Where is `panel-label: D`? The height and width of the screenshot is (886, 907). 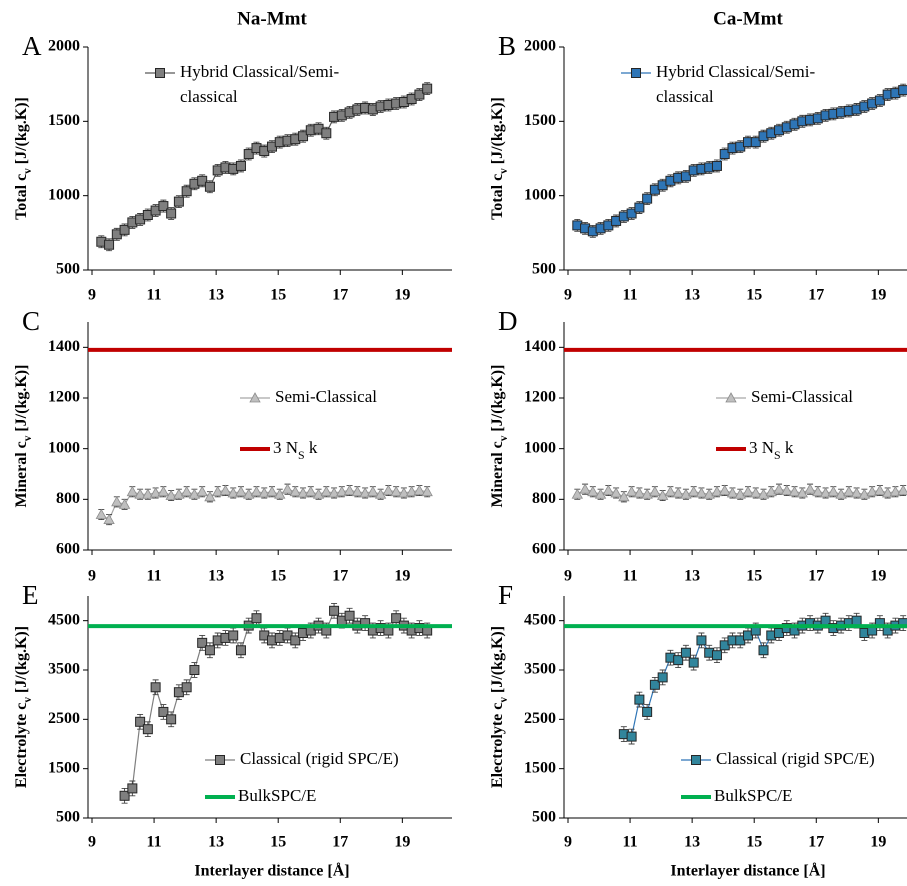
panel-label: D is located at coordinates (508, 321).